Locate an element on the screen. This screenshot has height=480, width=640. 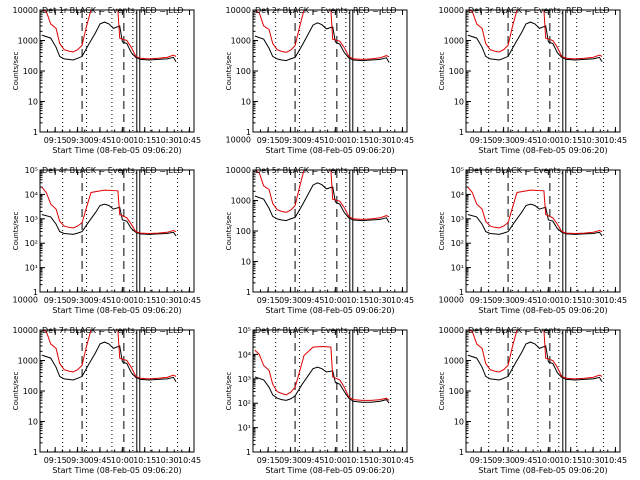
panel-title: Det 6r BLACK = Events, RED = LLD is located at coordinates (539, 170).